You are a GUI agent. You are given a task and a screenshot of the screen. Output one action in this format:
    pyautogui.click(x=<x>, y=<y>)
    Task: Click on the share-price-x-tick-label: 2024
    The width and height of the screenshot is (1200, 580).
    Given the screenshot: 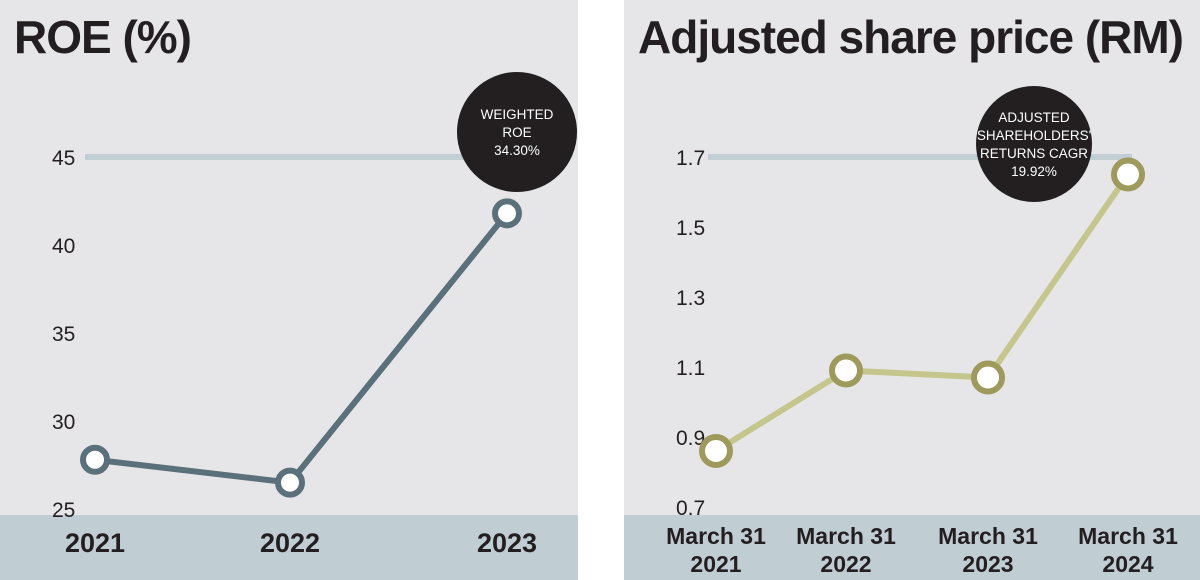 What is the action you would take?
    pyautogui.click(x=1127, y=564)
    